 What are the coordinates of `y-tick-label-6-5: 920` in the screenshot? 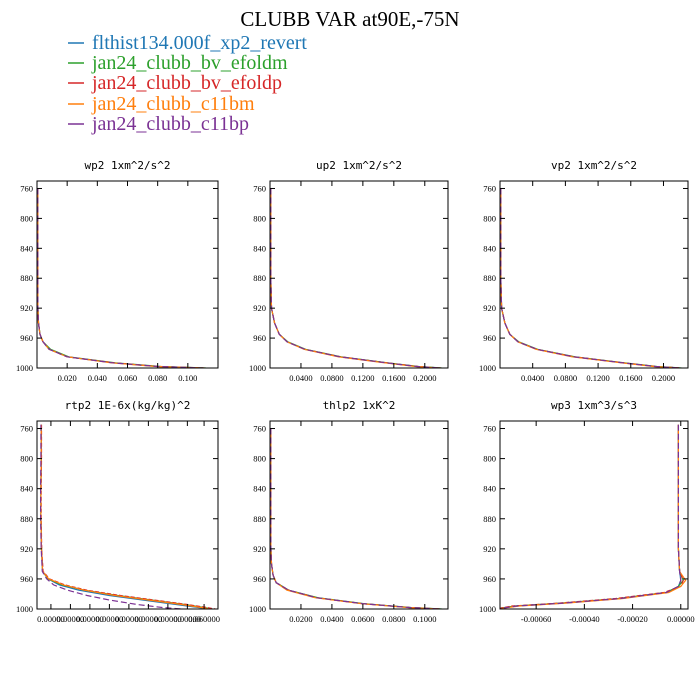 It's located at (489, 549).